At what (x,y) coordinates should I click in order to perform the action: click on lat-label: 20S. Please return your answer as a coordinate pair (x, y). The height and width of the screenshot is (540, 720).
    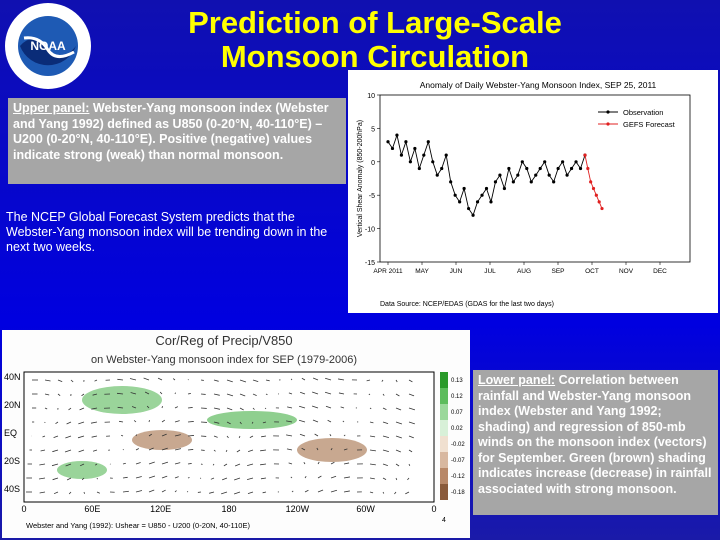
    Looking at the image, I should click on (12, 461).